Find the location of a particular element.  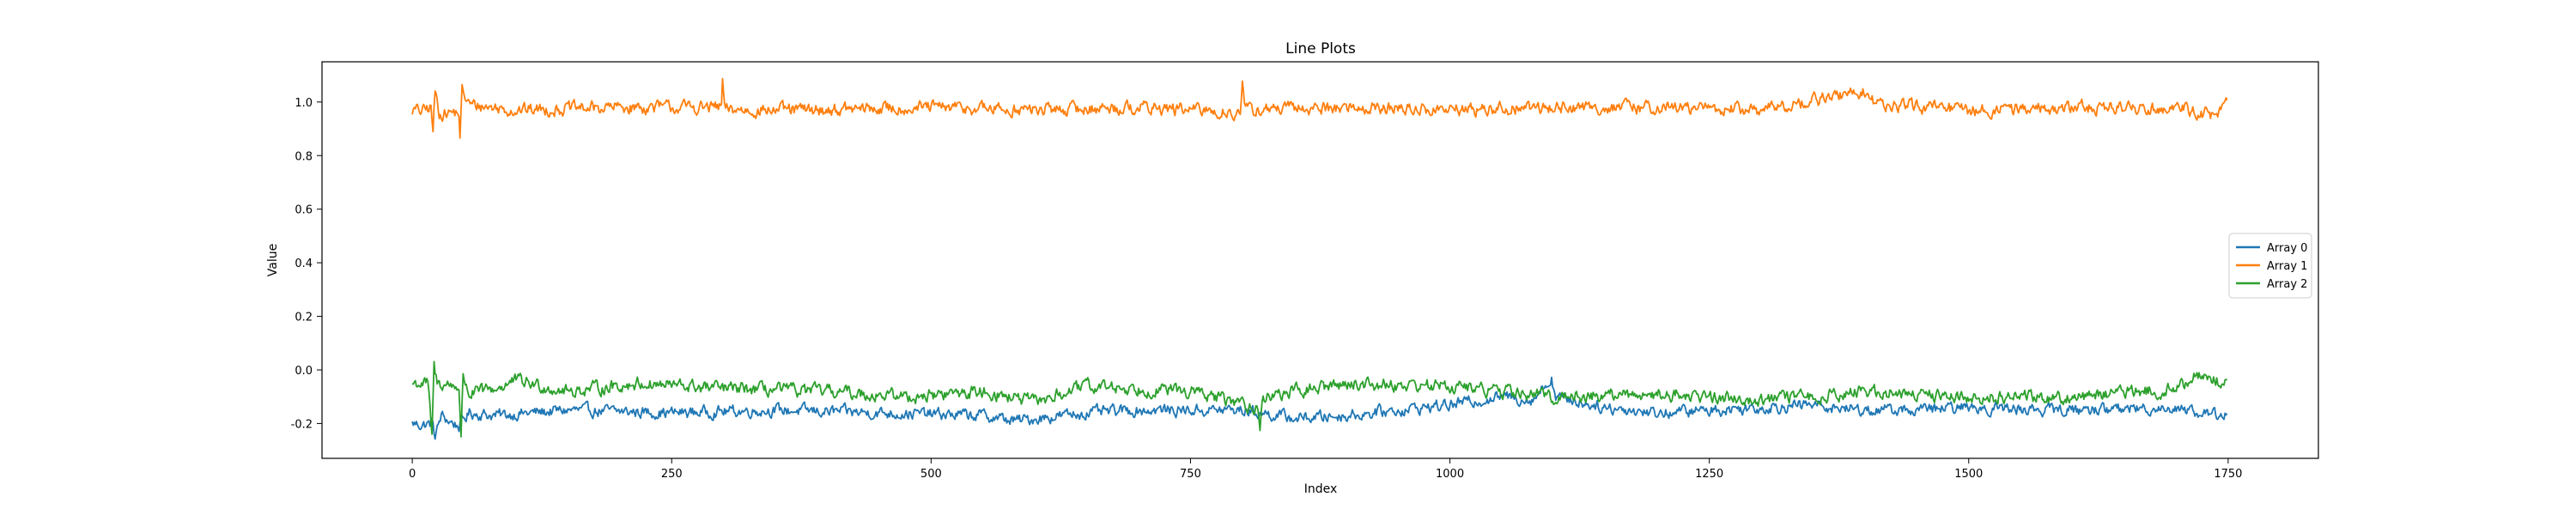

y-axis: -0.2 0.0 0.2 0.4 0.6 0.8 1.0 is located at coordinates (306, 264).